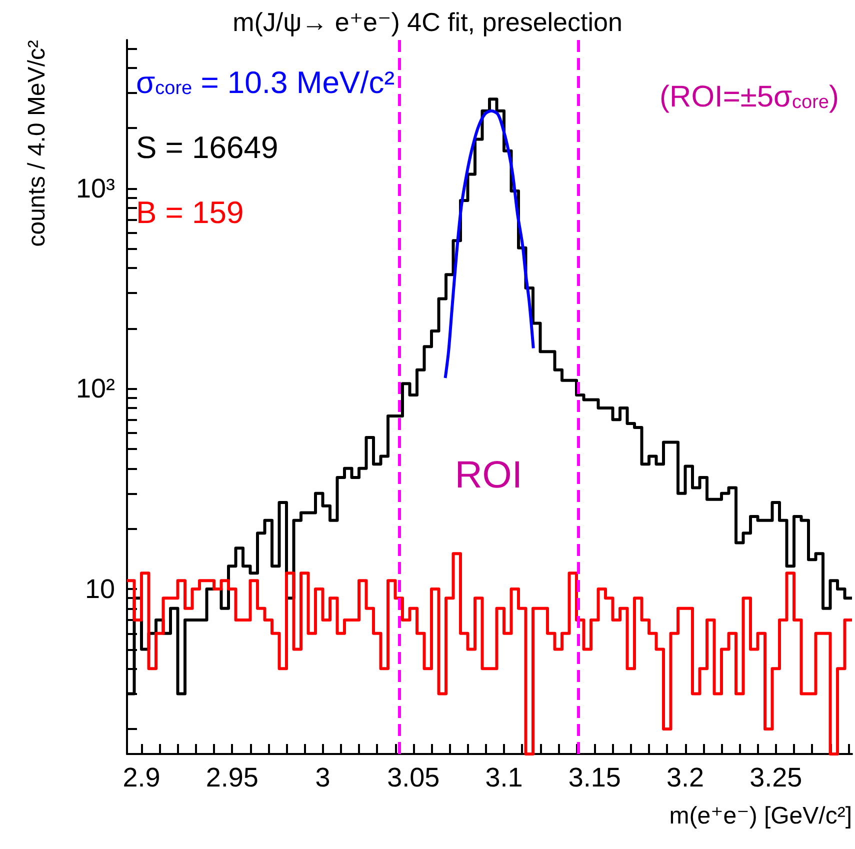 The image size is (855, 849). I want to click on x-tick-label: 3.2, so click(685, 777).